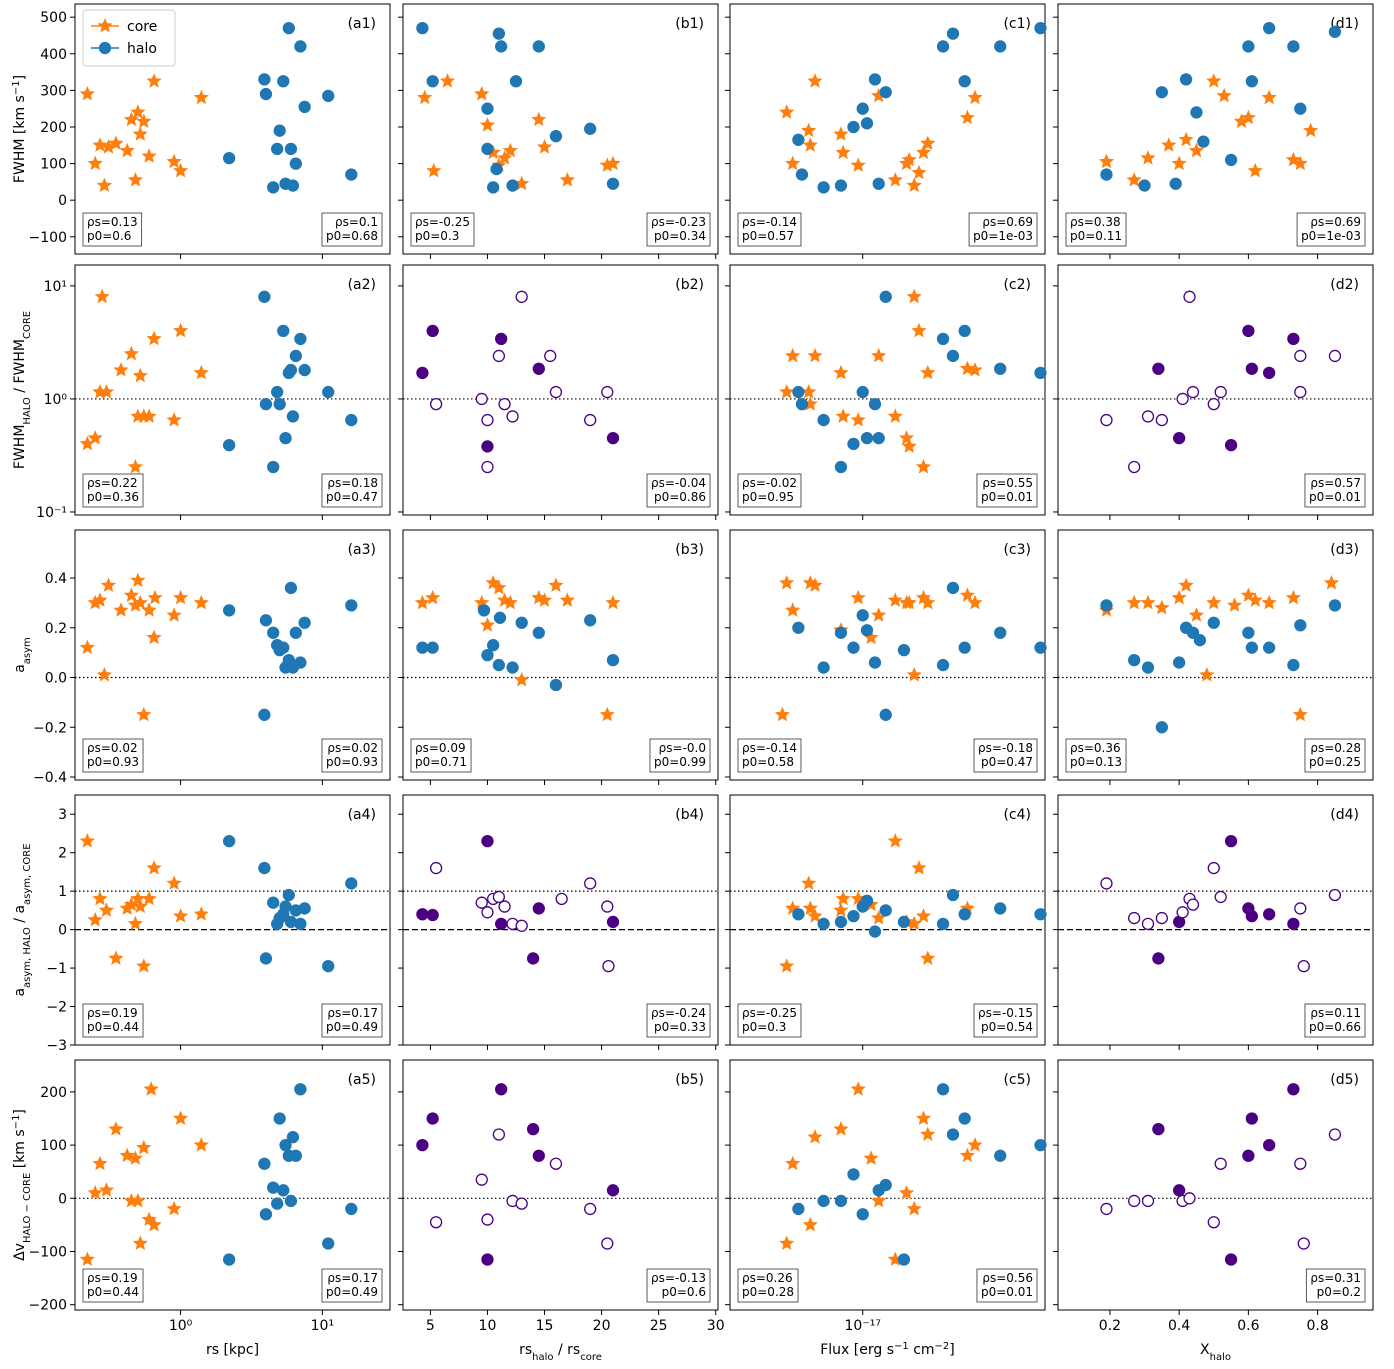 Image resolution: width=1394 pixels, height=1369 pixels. I want to click on label-part: −1, so click(901, 1346).